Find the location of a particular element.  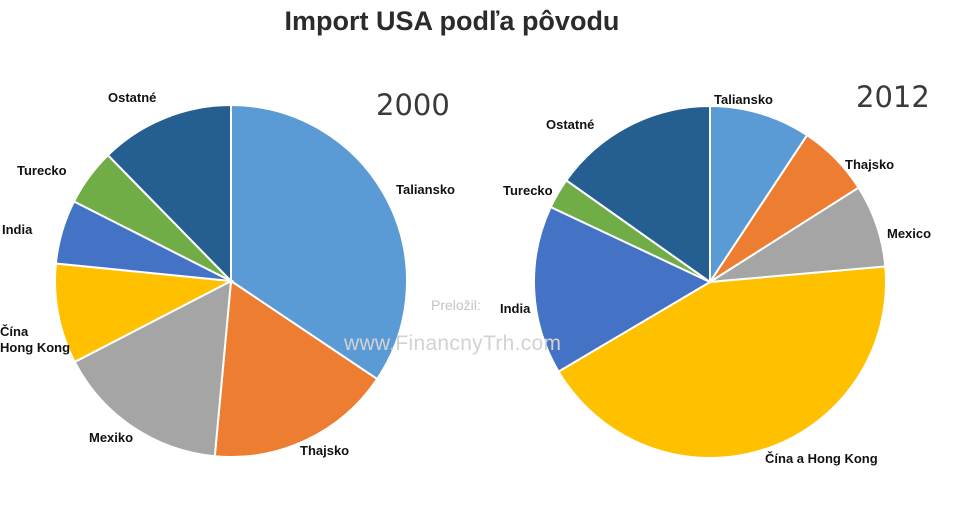

pie-2000-slice-cina-hong-kong is located at coordinates (144, 313).